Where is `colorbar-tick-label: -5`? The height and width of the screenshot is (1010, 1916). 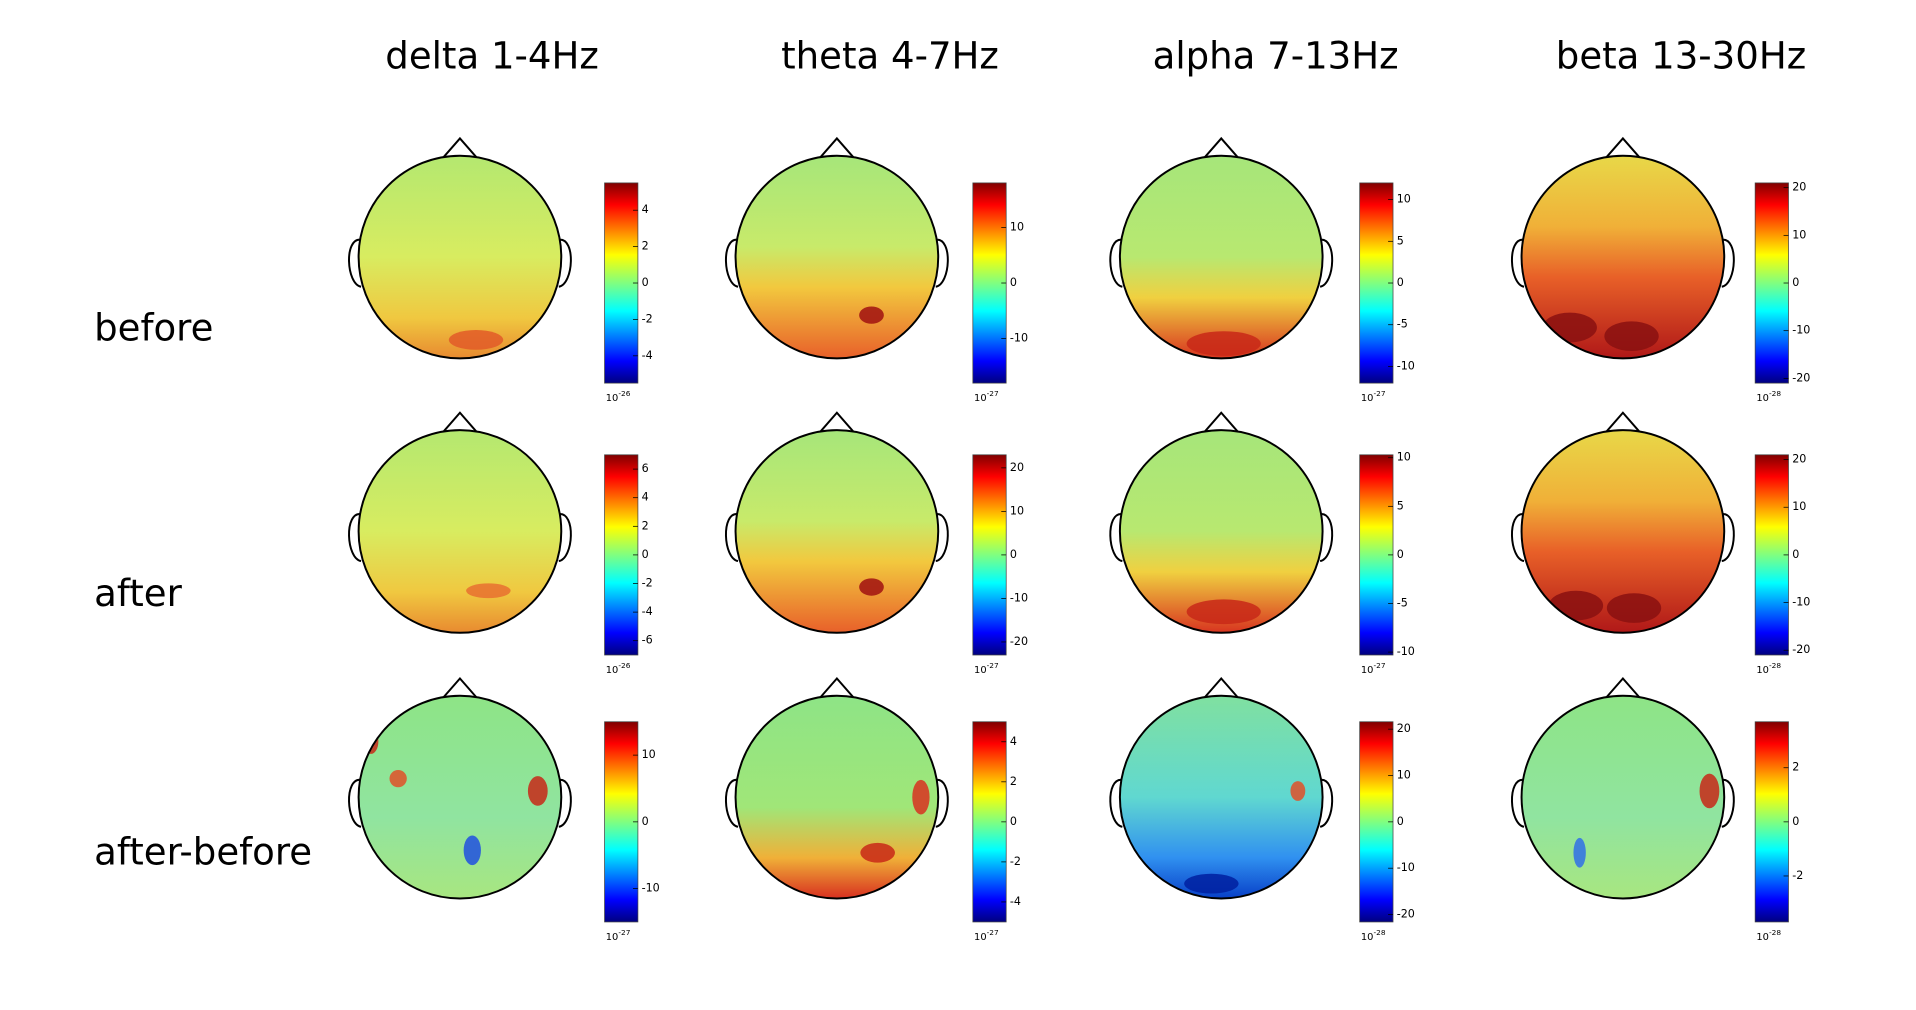 colorbar-tick-label: -5 is located at coordinates (1402, 324).